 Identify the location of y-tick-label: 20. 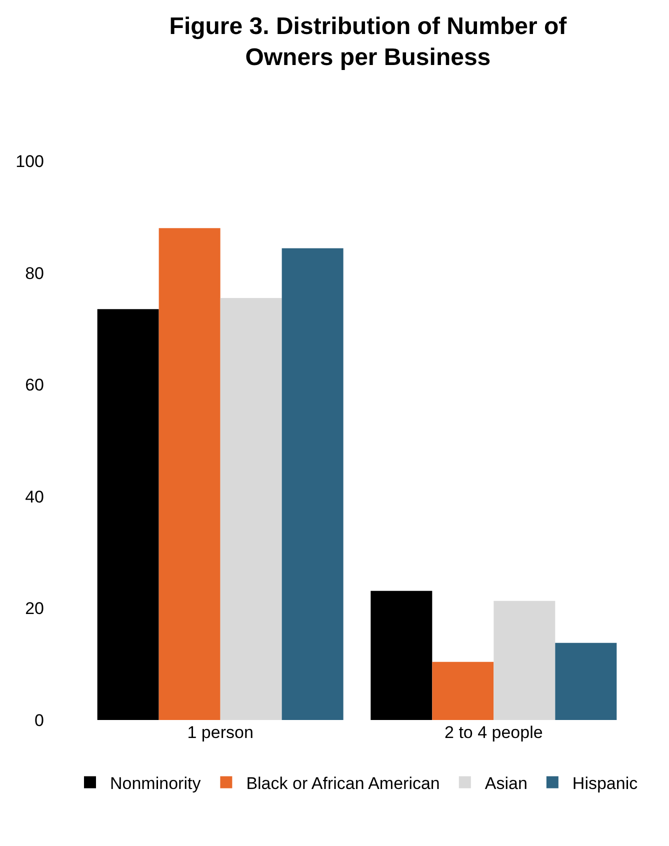
(34, 608).